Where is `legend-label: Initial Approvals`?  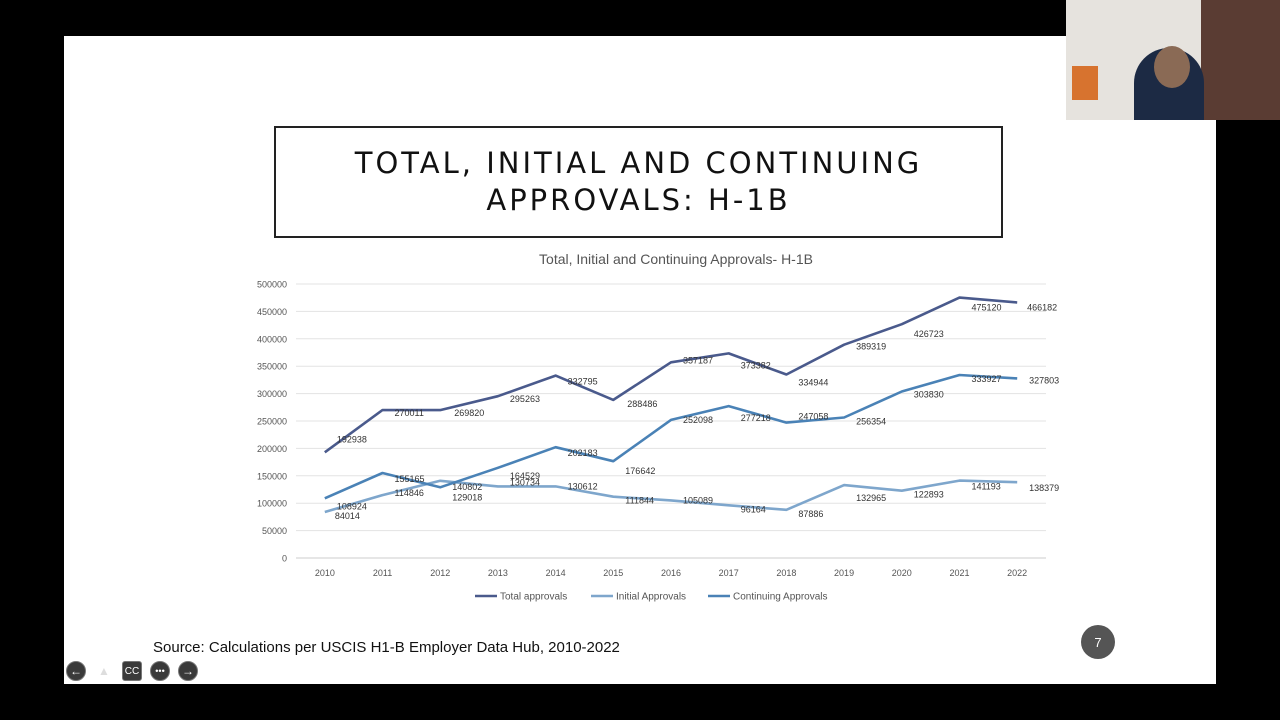 legend-label: Initial Approvals is located at coordinates (651, 597).